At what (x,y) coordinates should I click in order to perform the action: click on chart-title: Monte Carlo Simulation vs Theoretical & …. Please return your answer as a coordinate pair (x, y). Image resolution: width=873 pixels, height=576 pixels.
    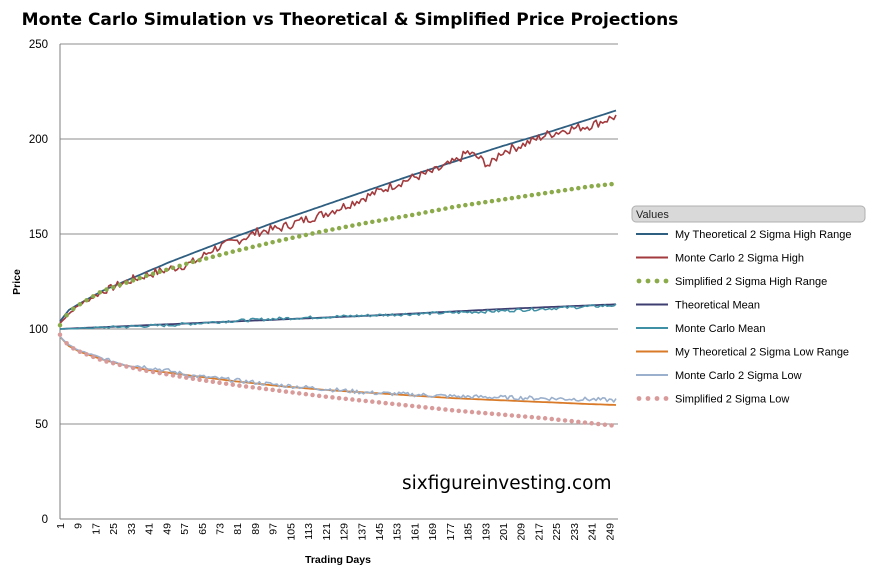
    Looking at the image, I should click on (350, 20).